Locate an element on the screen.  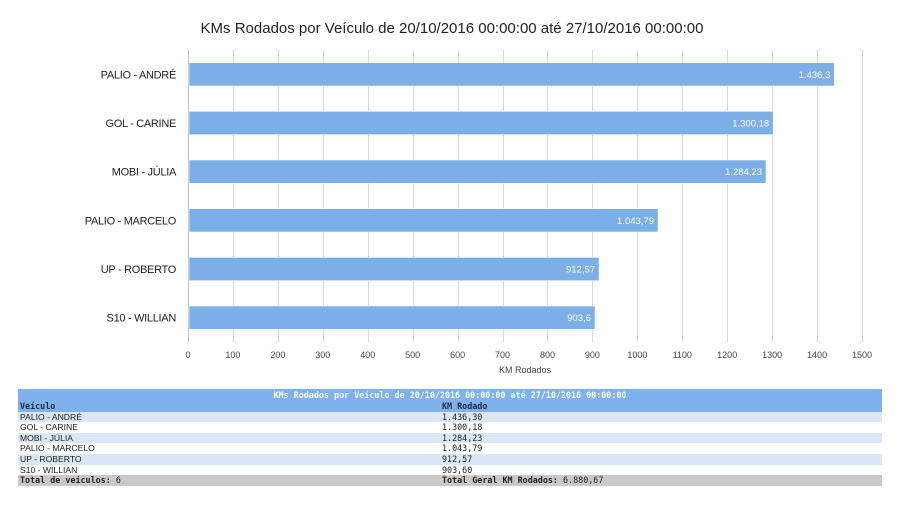
x-tick-label: 800 is located at coordinates (547, 355).